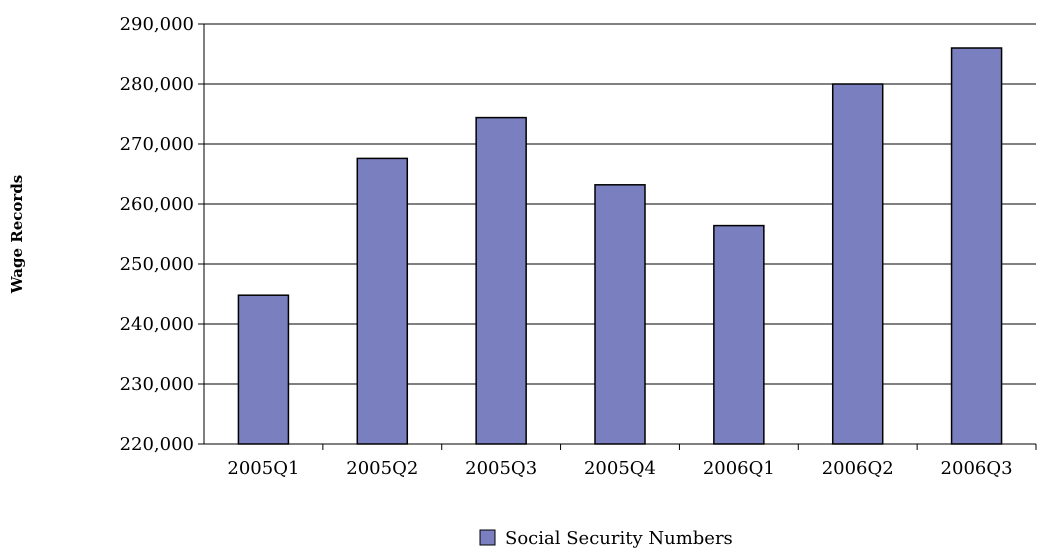 Image resolution: width=1055 pixels, height=548 pixels. Describe the element at coordinates (487, 537) in the screenshot. I see `legend-swatch` at that location.